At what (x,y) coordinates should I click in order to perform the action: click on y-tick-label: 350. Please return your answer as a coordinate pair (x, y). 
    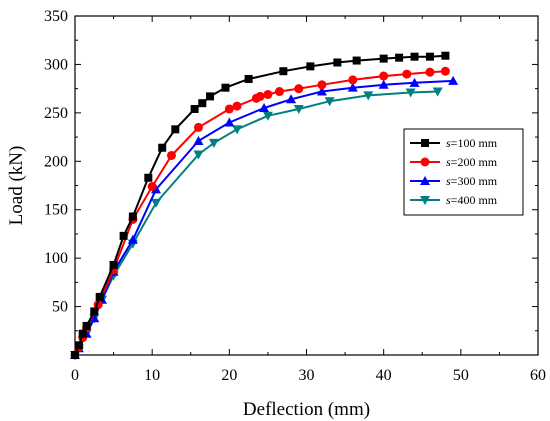
    Looking at the image, I should click on (56, 16).